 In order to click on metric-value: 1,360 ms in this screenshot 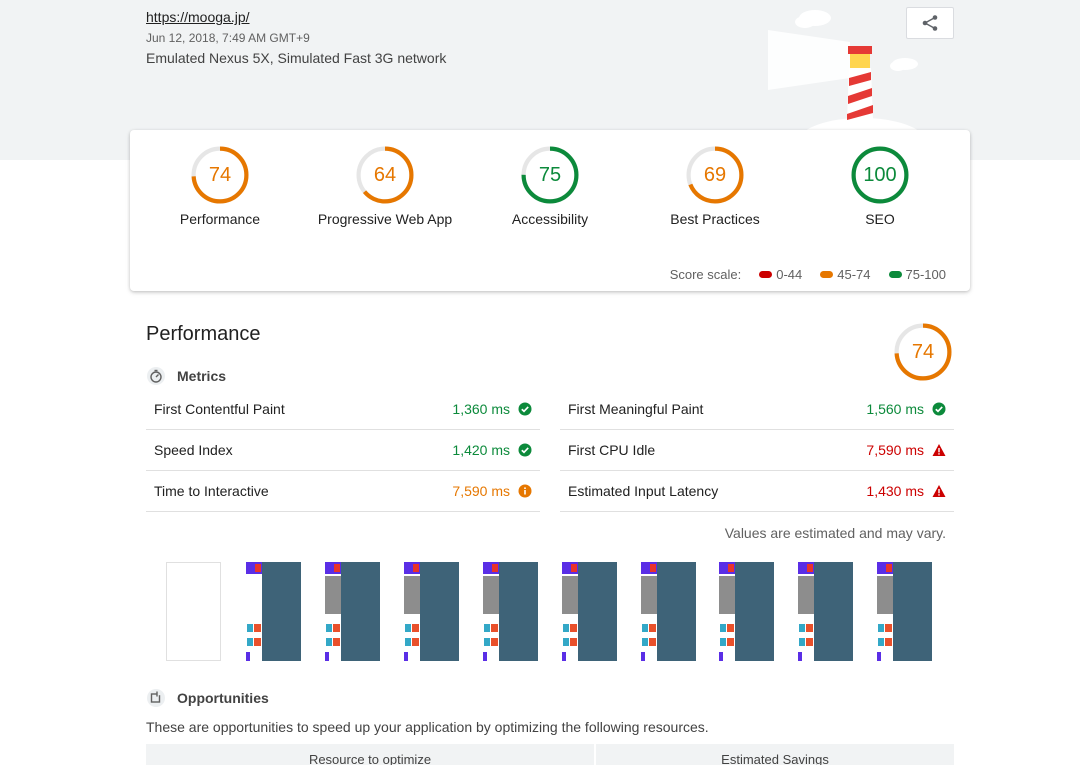, I will do `click(492, 409)`.